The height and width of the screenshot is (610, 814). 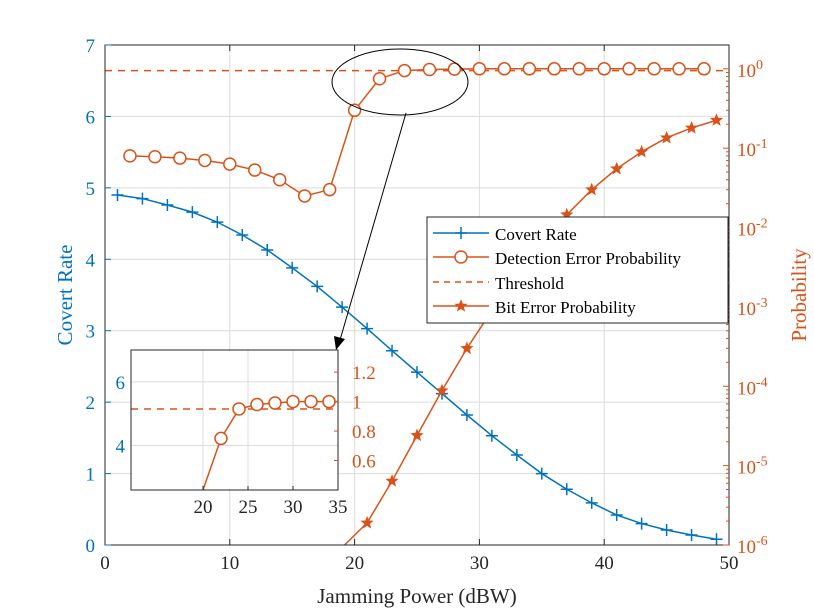 I want to click on inset-y-right-tick-label: 1, so click(x=357, y=403).